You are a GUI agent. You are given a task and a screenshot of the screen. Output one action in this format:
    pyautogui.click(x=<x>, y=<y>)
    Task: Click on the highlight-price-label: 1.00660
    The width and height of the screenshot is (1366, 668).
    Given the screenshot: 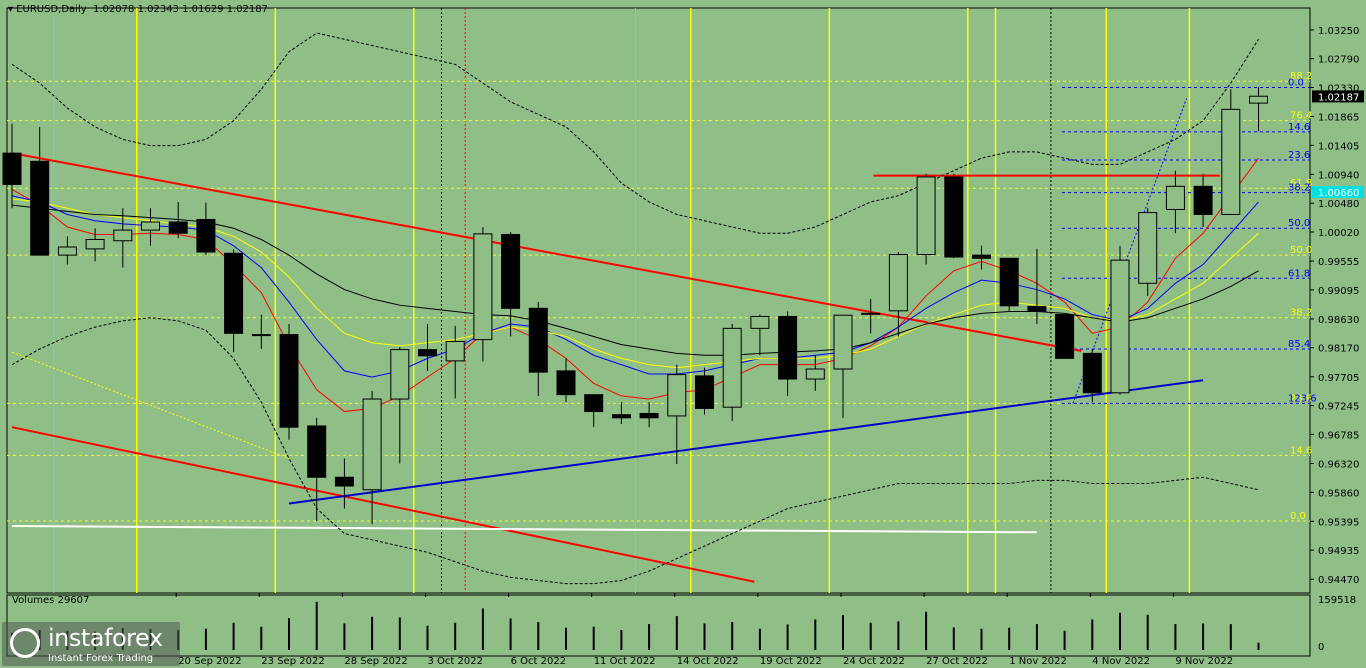 What is the action you would take?
    pyautogui.click(x=1338, y=193)
    